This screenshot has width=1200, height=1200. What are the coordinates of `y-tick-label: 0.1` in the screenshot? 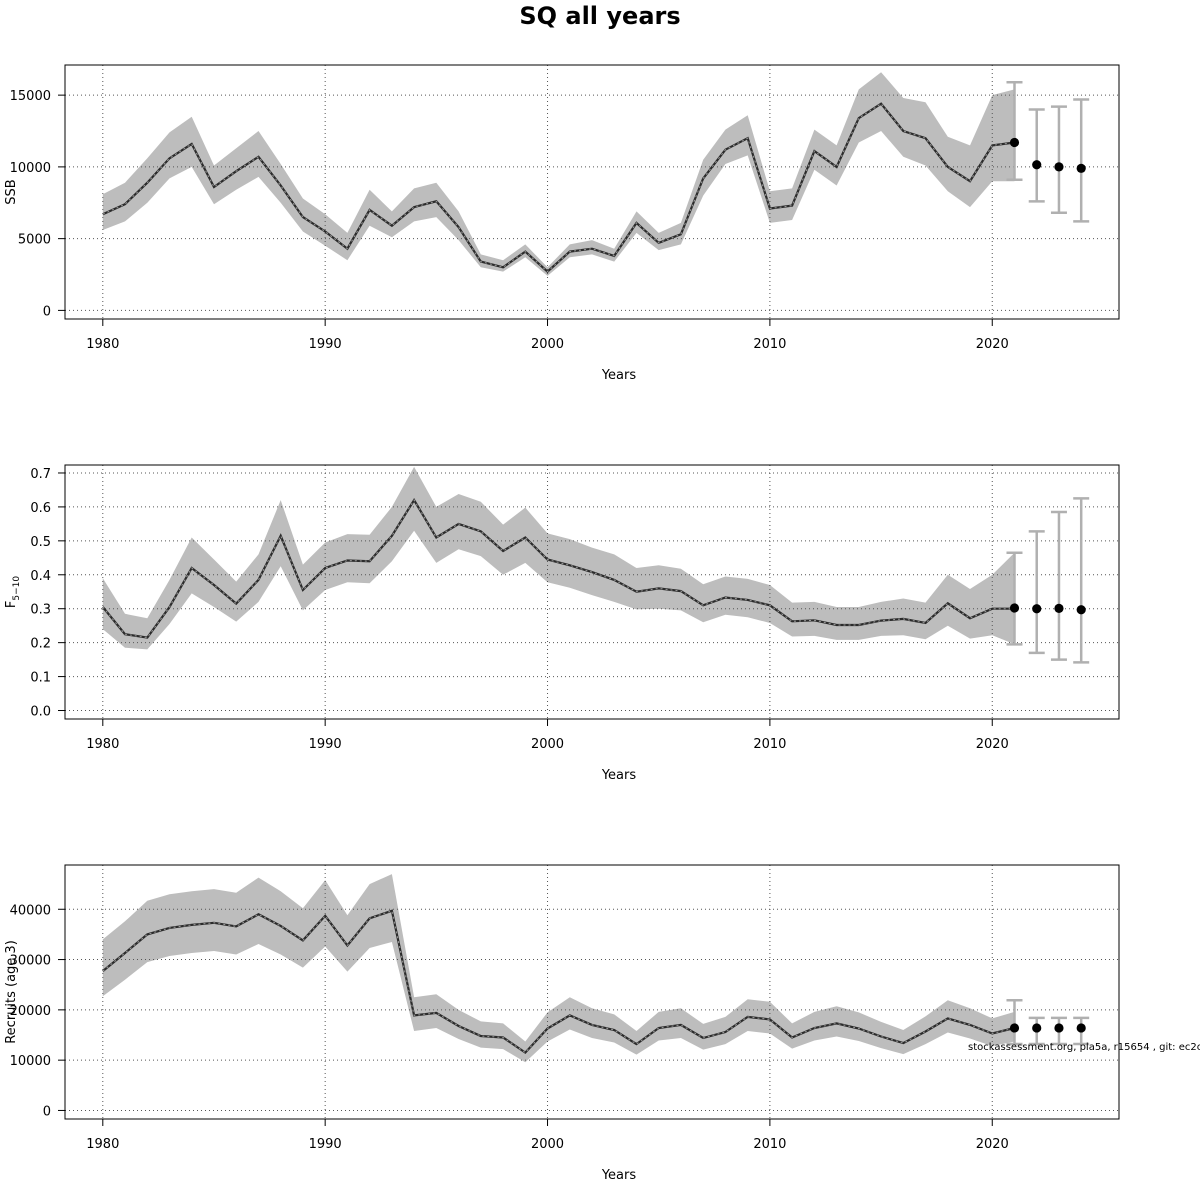 It's located at (40, 678).